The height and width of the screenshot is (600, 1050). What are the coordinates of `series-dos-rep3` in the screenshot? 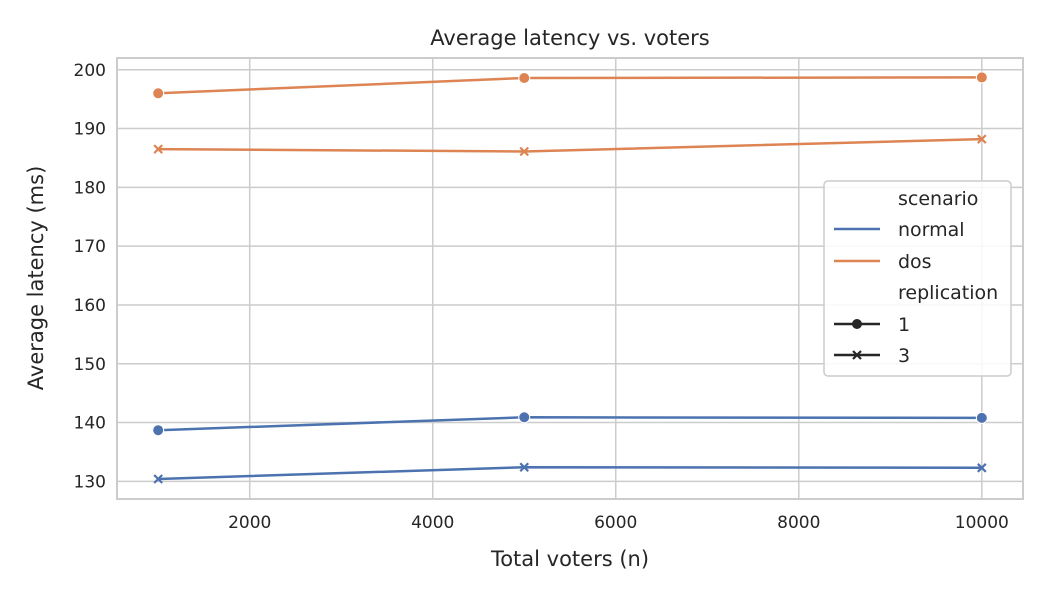 It's located at (570, 145).